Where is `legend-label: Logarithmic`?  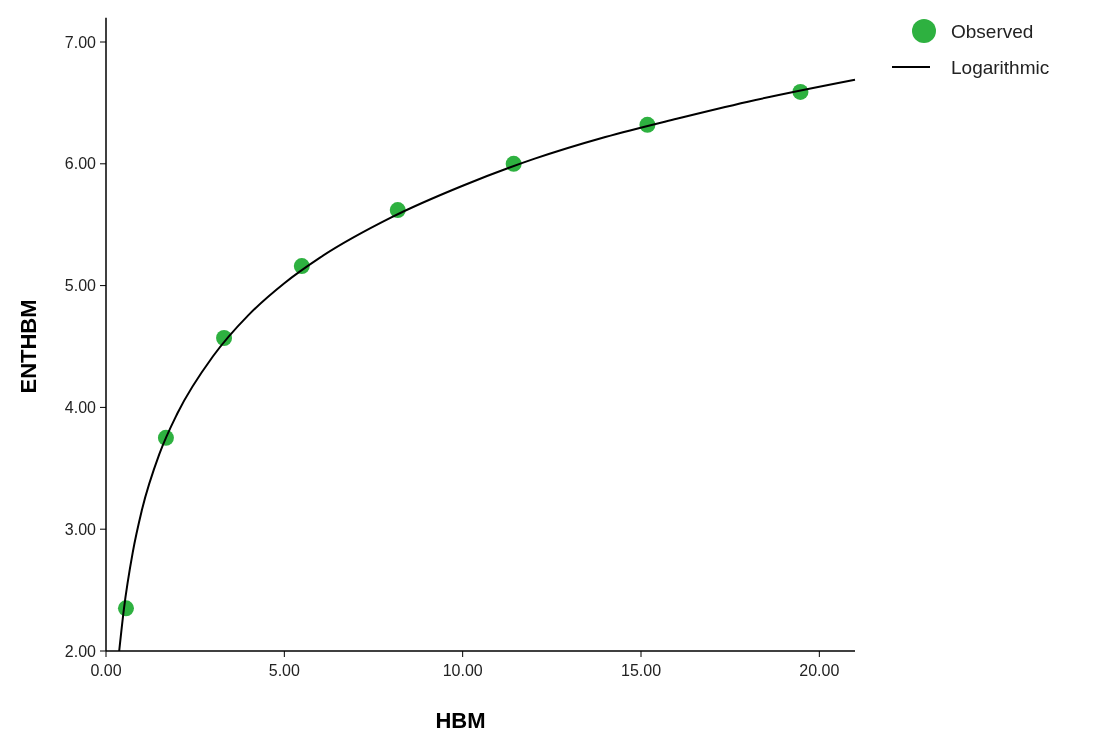
legend-label: Logarithmic is located at coordinates (1000, 67).